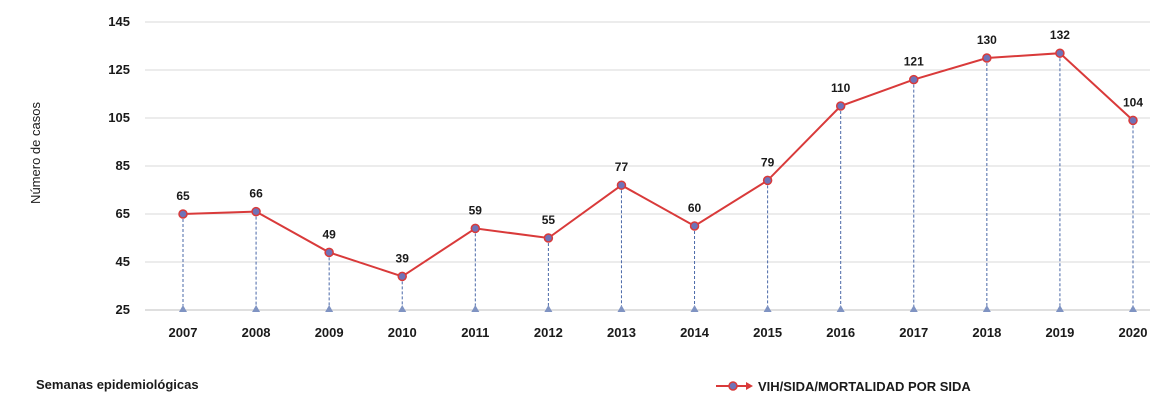  Describe the element at coordinates (986, 332) in the screenshot. I see `x-tick-label: 2018` at that location.